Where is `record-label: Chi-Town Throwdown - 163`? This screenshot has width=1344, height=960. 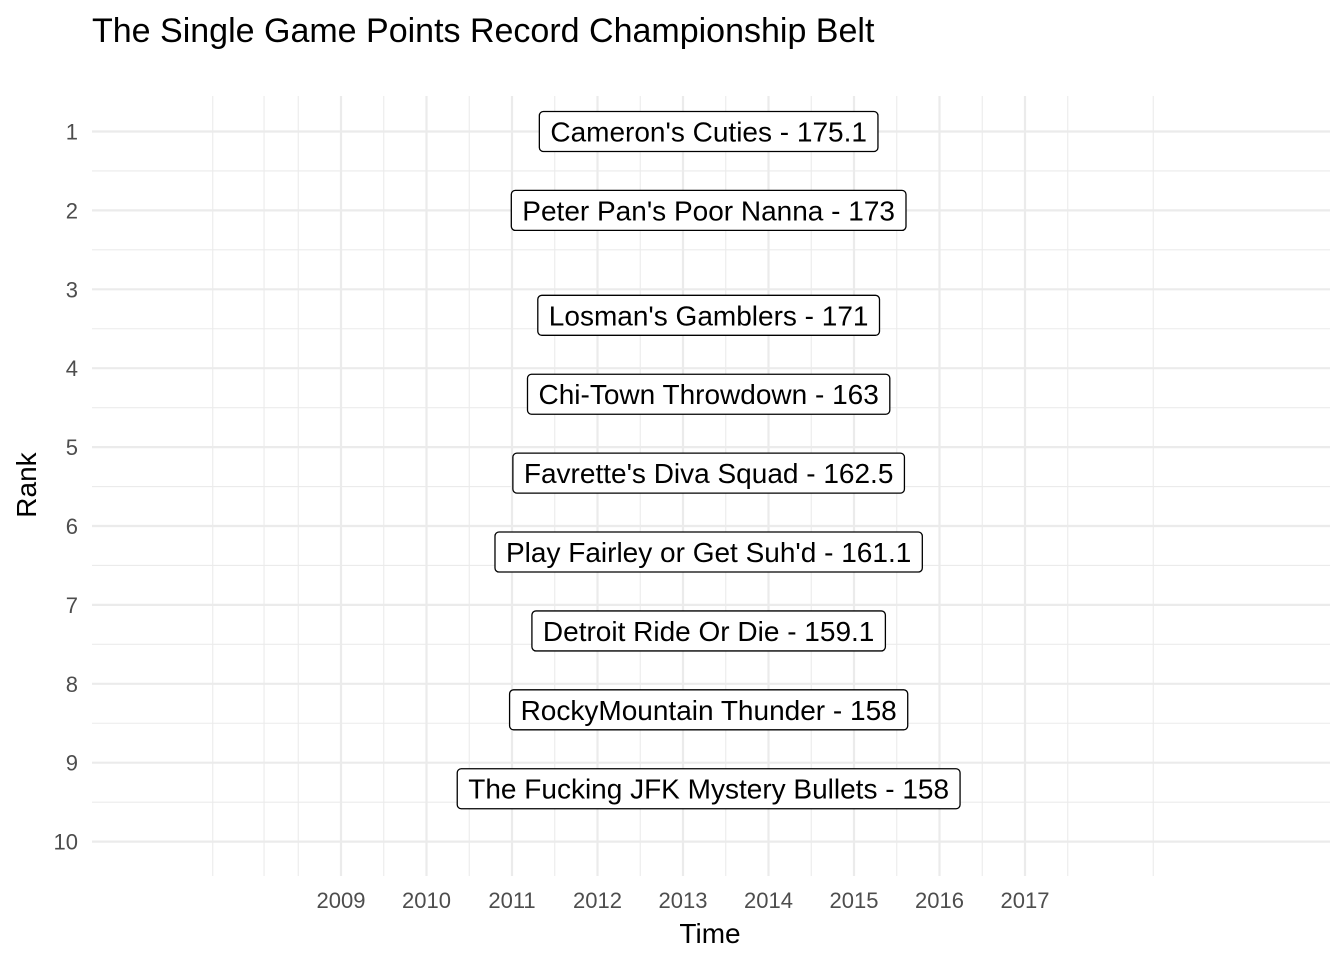
record-label: Chi-Town Throwdown - 163 is located at coordinates (708, 394).